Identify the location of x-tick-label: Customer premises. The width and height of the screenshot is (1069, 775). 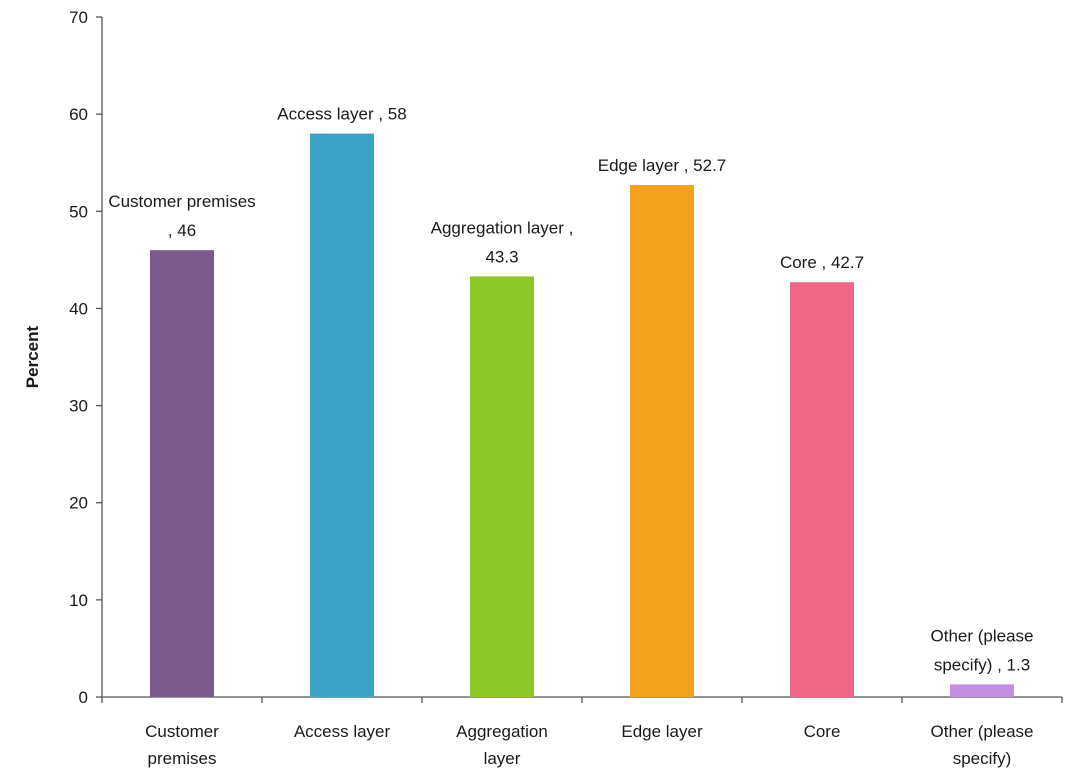
(182, 745).